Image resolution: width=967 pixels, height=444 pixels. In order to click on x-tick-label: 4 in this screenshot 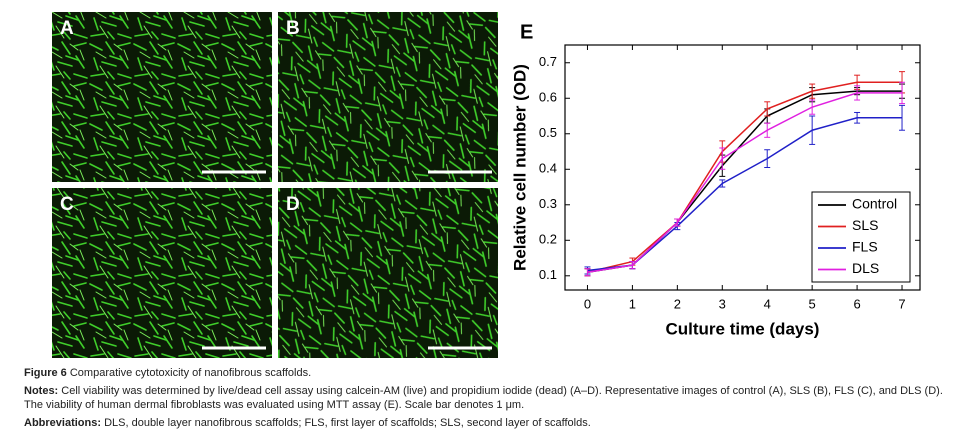, I will do `click(767, 303)`.